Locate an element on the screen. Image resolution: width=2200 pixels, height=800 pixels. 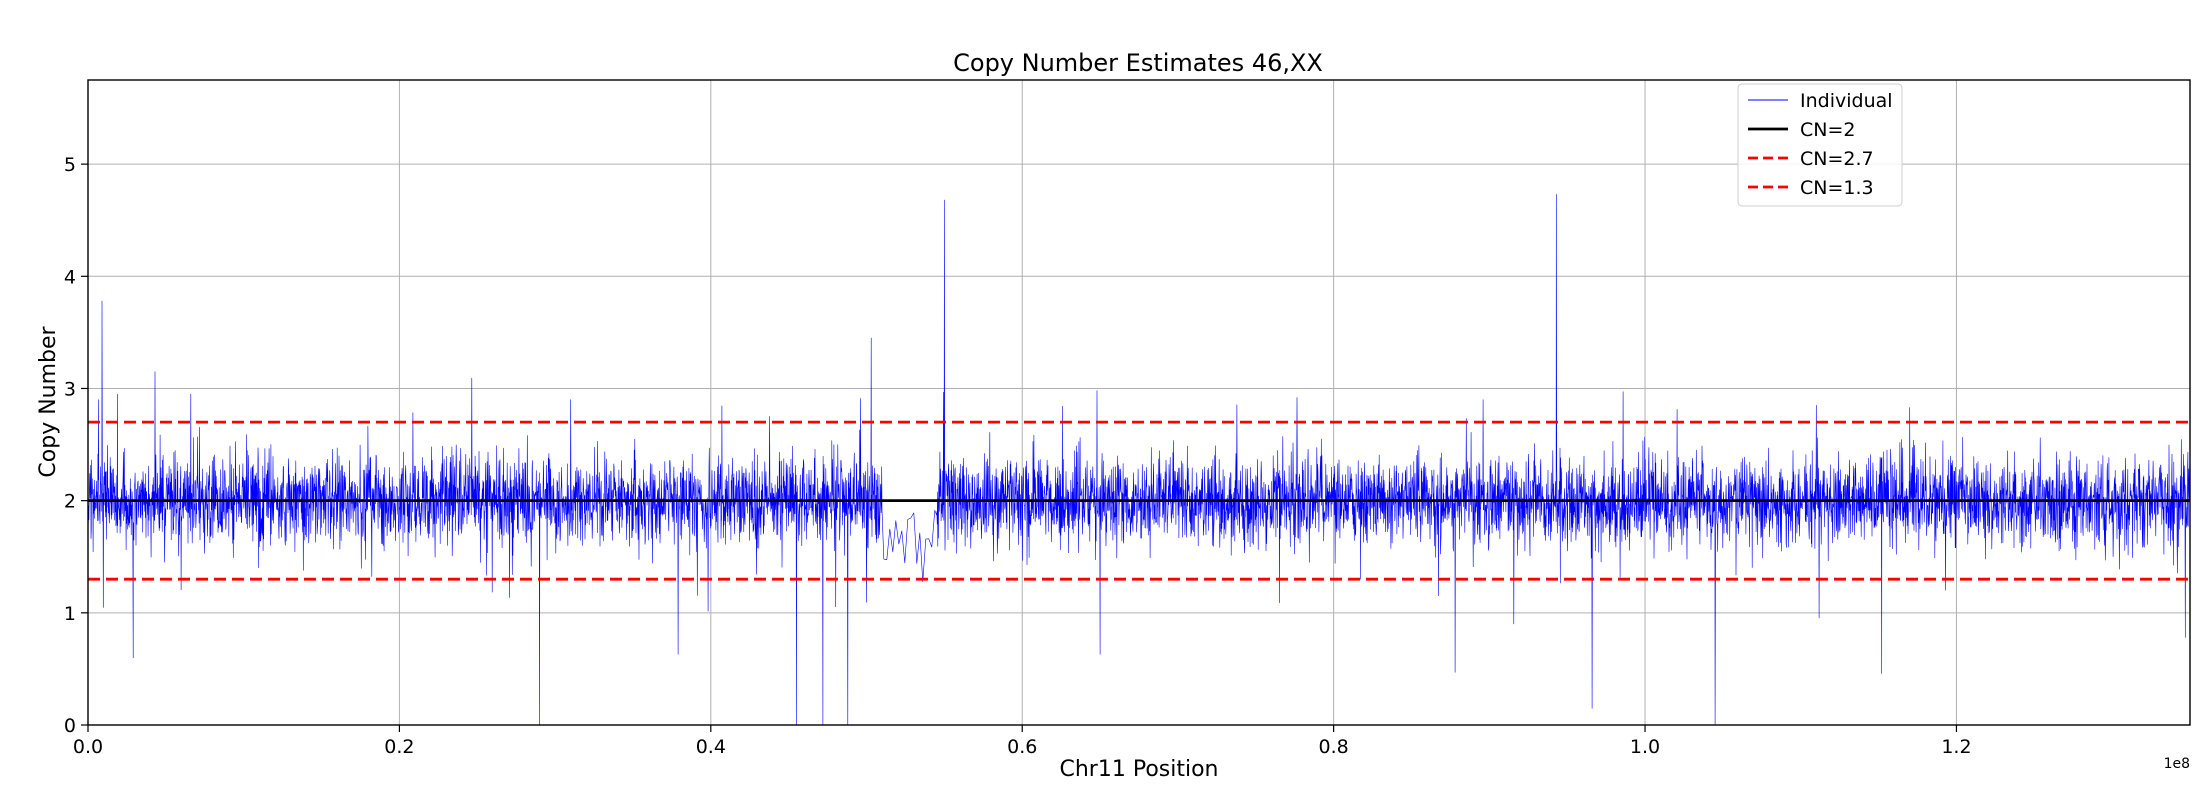
x-axis-label: Chr11 Position is located at coordinates (1139, 769).